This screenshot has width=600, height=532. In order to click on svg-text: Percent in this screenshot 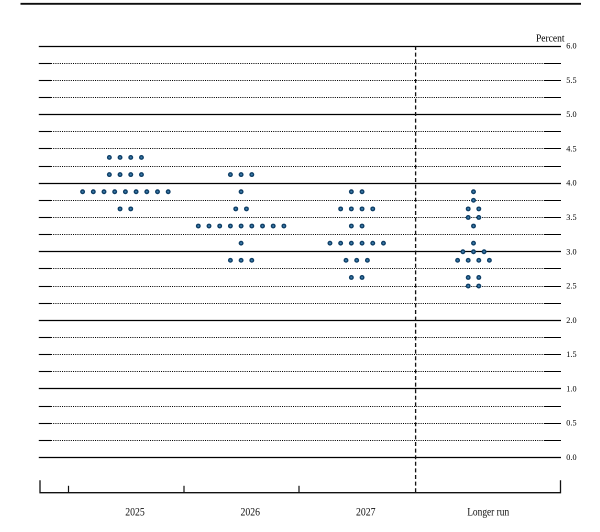, I will do `click(550, 38)`.